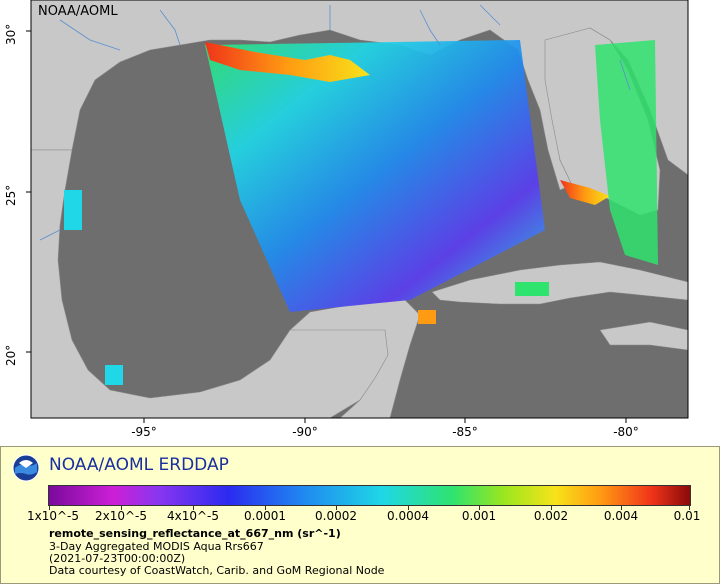 Image resolution: width=720 pixels, height=584 pixels. I want to click on data-patch-cuba, so click(532, 289).